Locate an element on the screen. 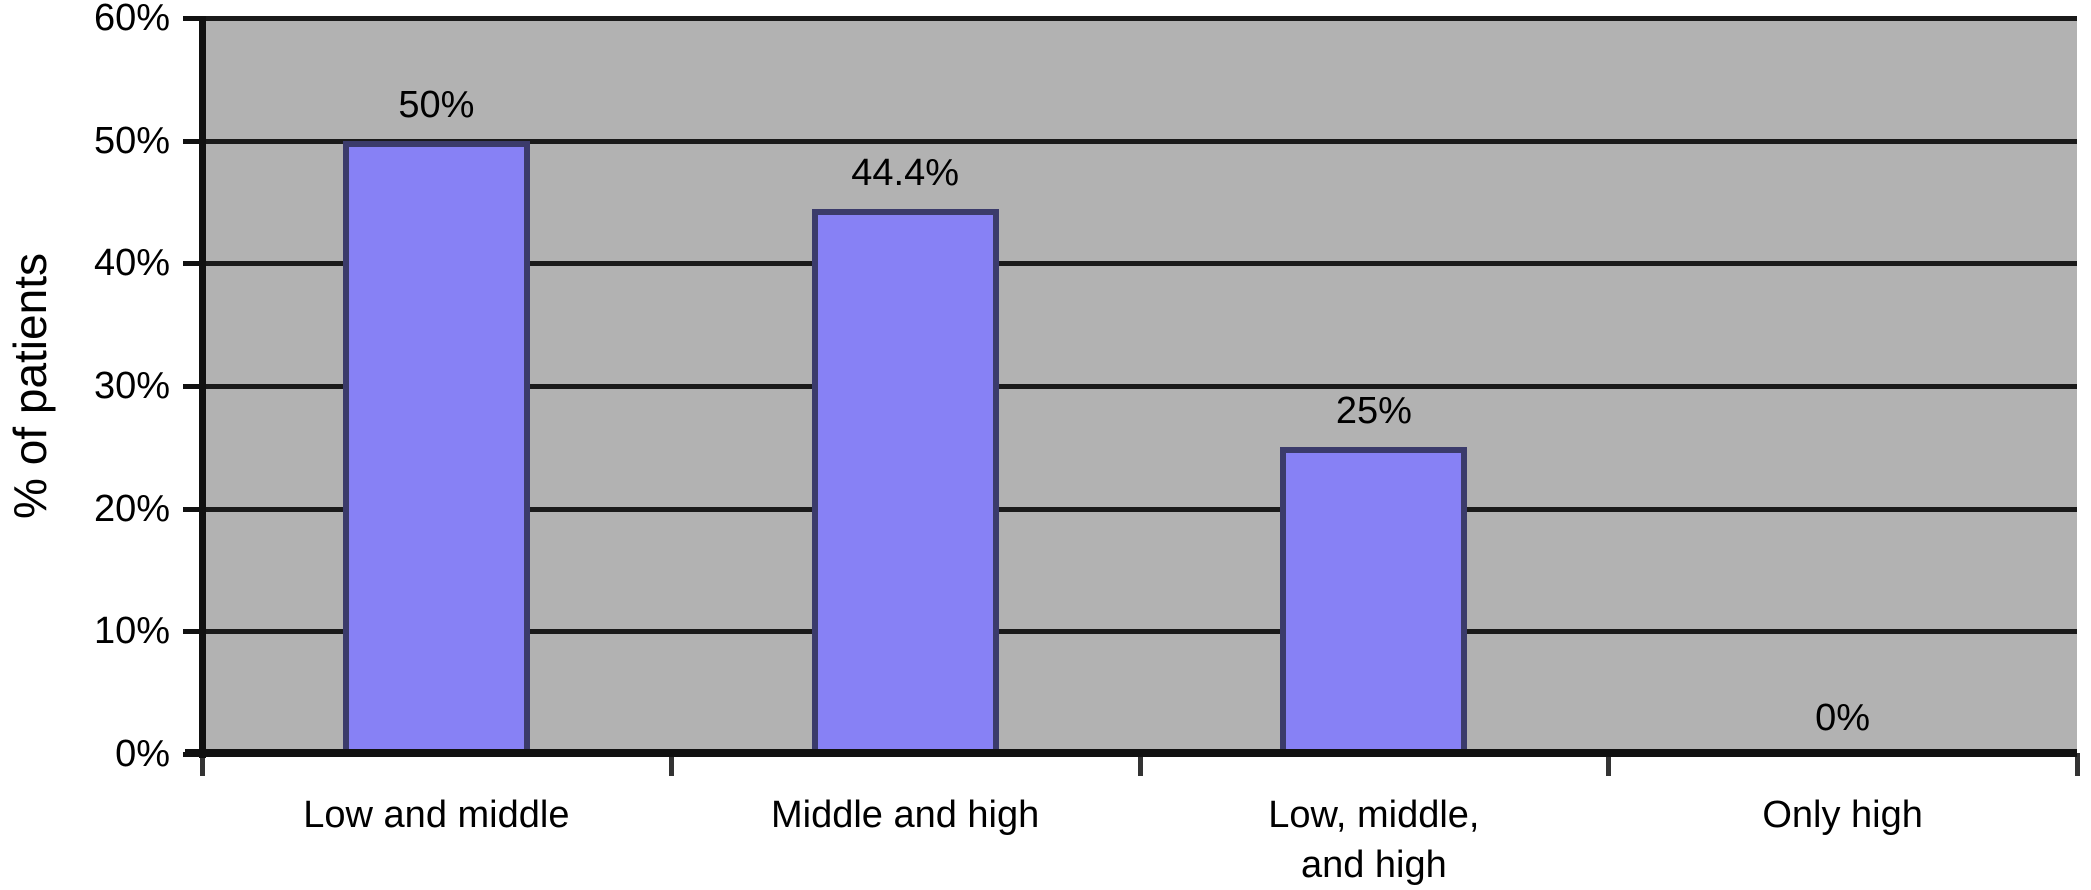 The width and height of the screenshot is (2091, 890). y-tick-label-50: 50% is located at coordinates (131, 140).